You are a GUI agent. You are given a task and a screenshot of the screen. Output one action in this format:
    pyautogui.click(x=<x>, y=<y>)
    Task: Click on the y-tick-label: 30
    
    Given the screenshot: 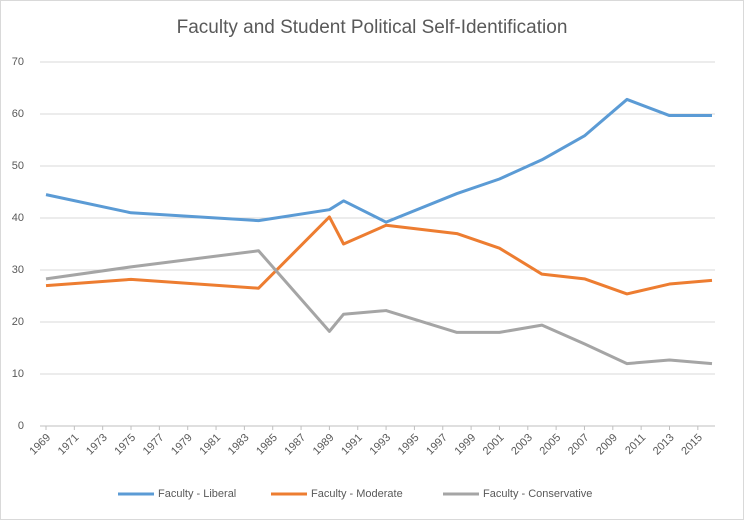 What is the action you would take?
    pyautogui.click(x=18, y=270)
    